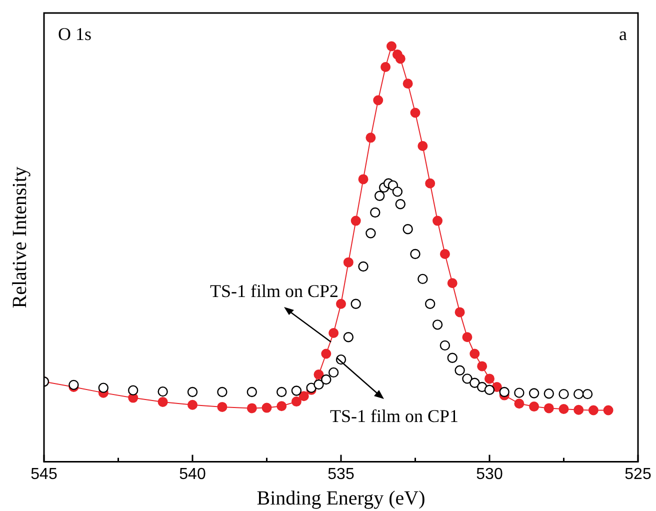  What do you see at coordinates (623, 34) in the screenshot?
I see `text: a` at bounding box center [623, 34].